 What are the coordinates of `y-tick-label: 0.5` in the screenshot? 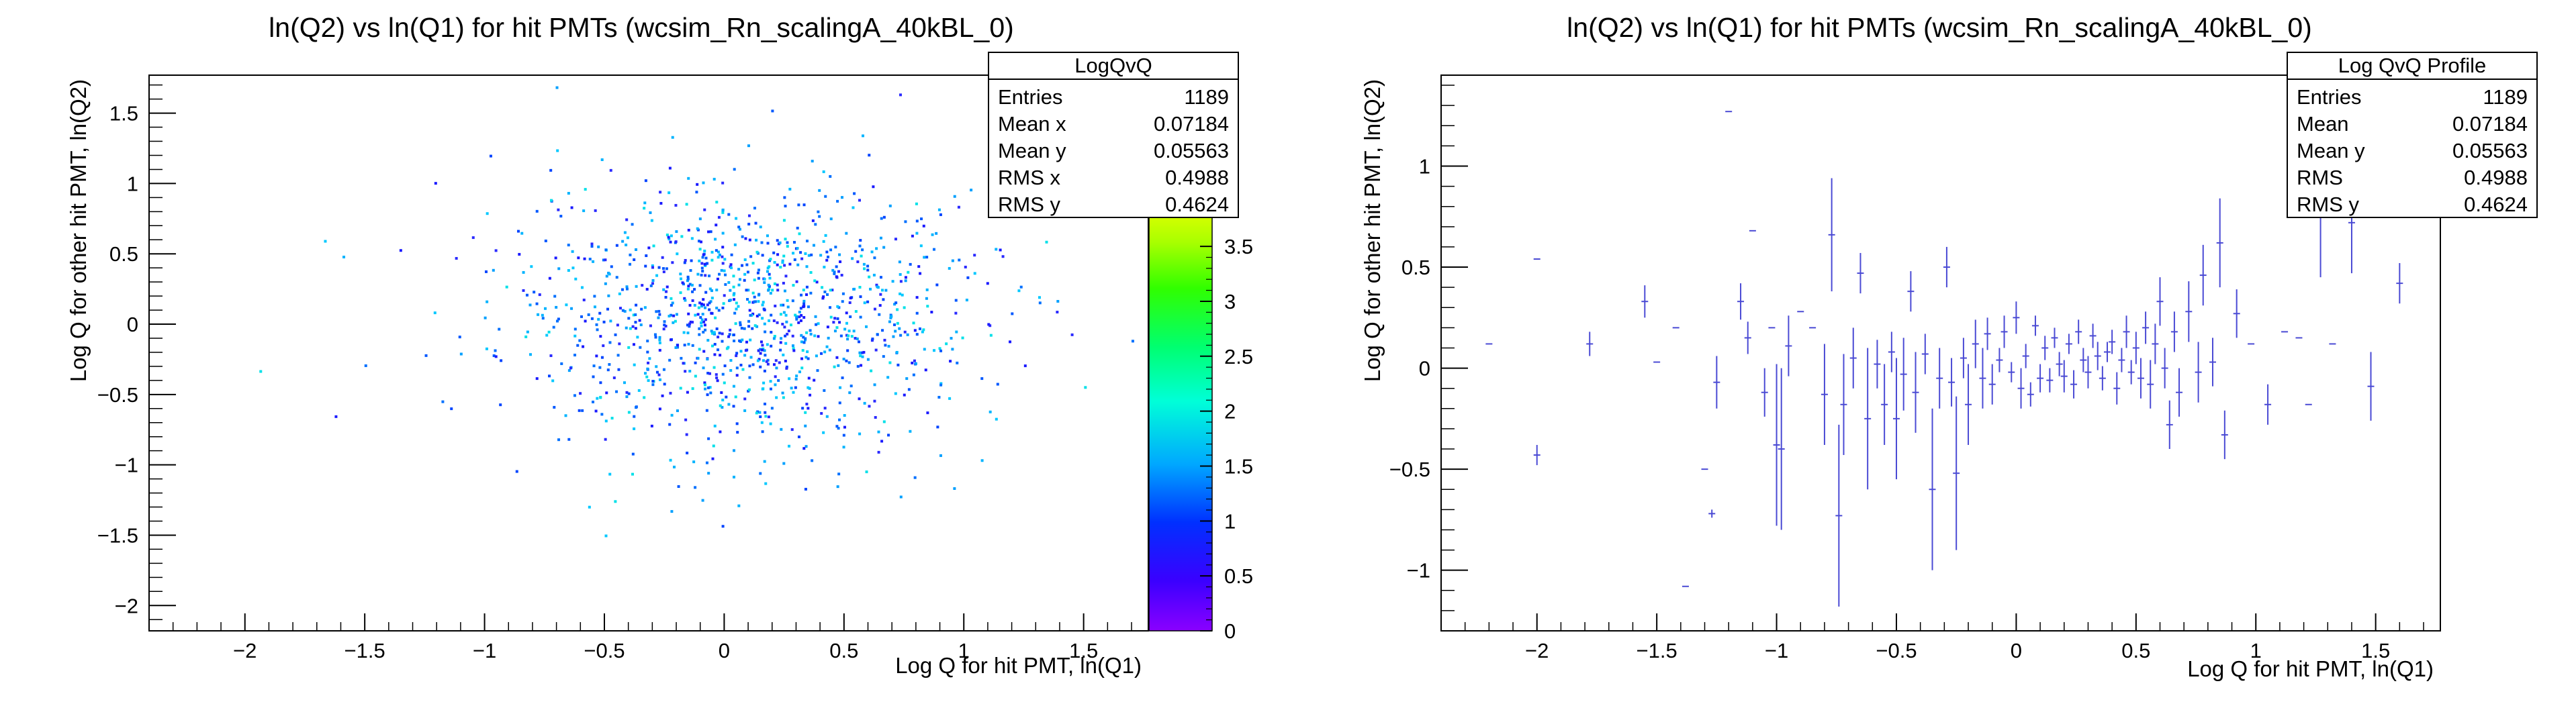 It's located at (1415, 268).